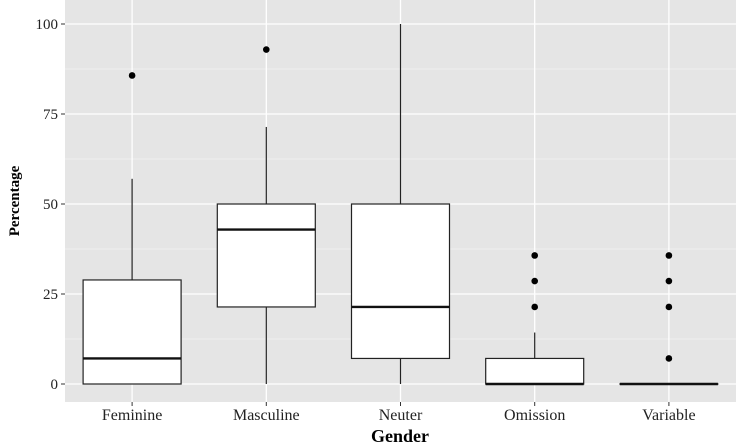 The height and width of the screenshot is (447, 736). I want to click on y-tick-label: 50, so click(50, 205).